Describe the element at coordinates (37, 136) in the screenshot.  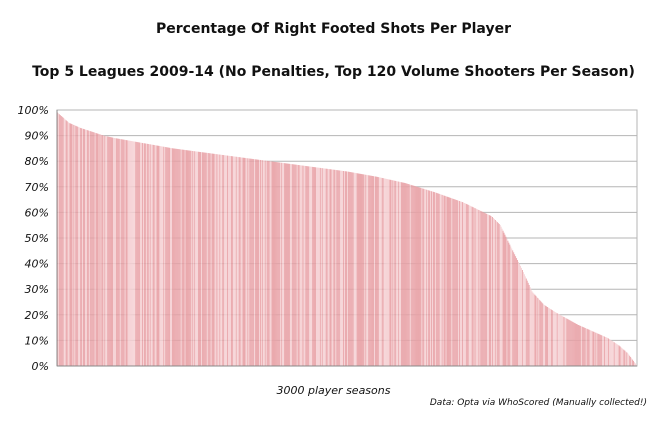
I see `y-tick-label: 90%` at that location.